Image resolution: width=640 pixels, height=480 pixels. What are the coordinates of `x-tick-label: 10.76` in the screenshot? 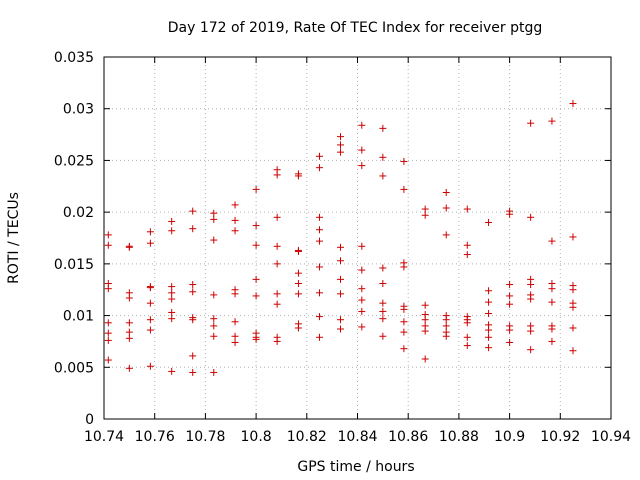 It's located at (155, 437).